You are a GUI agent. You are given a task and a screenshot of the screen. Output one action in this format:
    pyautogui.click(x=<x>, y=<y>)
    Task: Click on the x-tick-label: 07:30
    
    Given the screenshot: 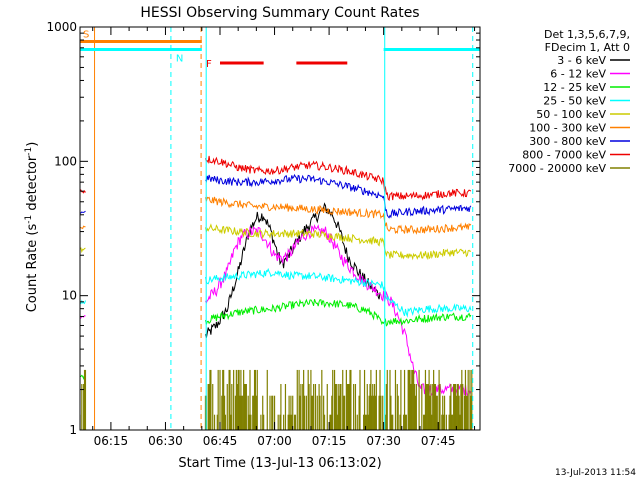 What is the action you would take?
    pyautogui.click(x=383, y=441)
    